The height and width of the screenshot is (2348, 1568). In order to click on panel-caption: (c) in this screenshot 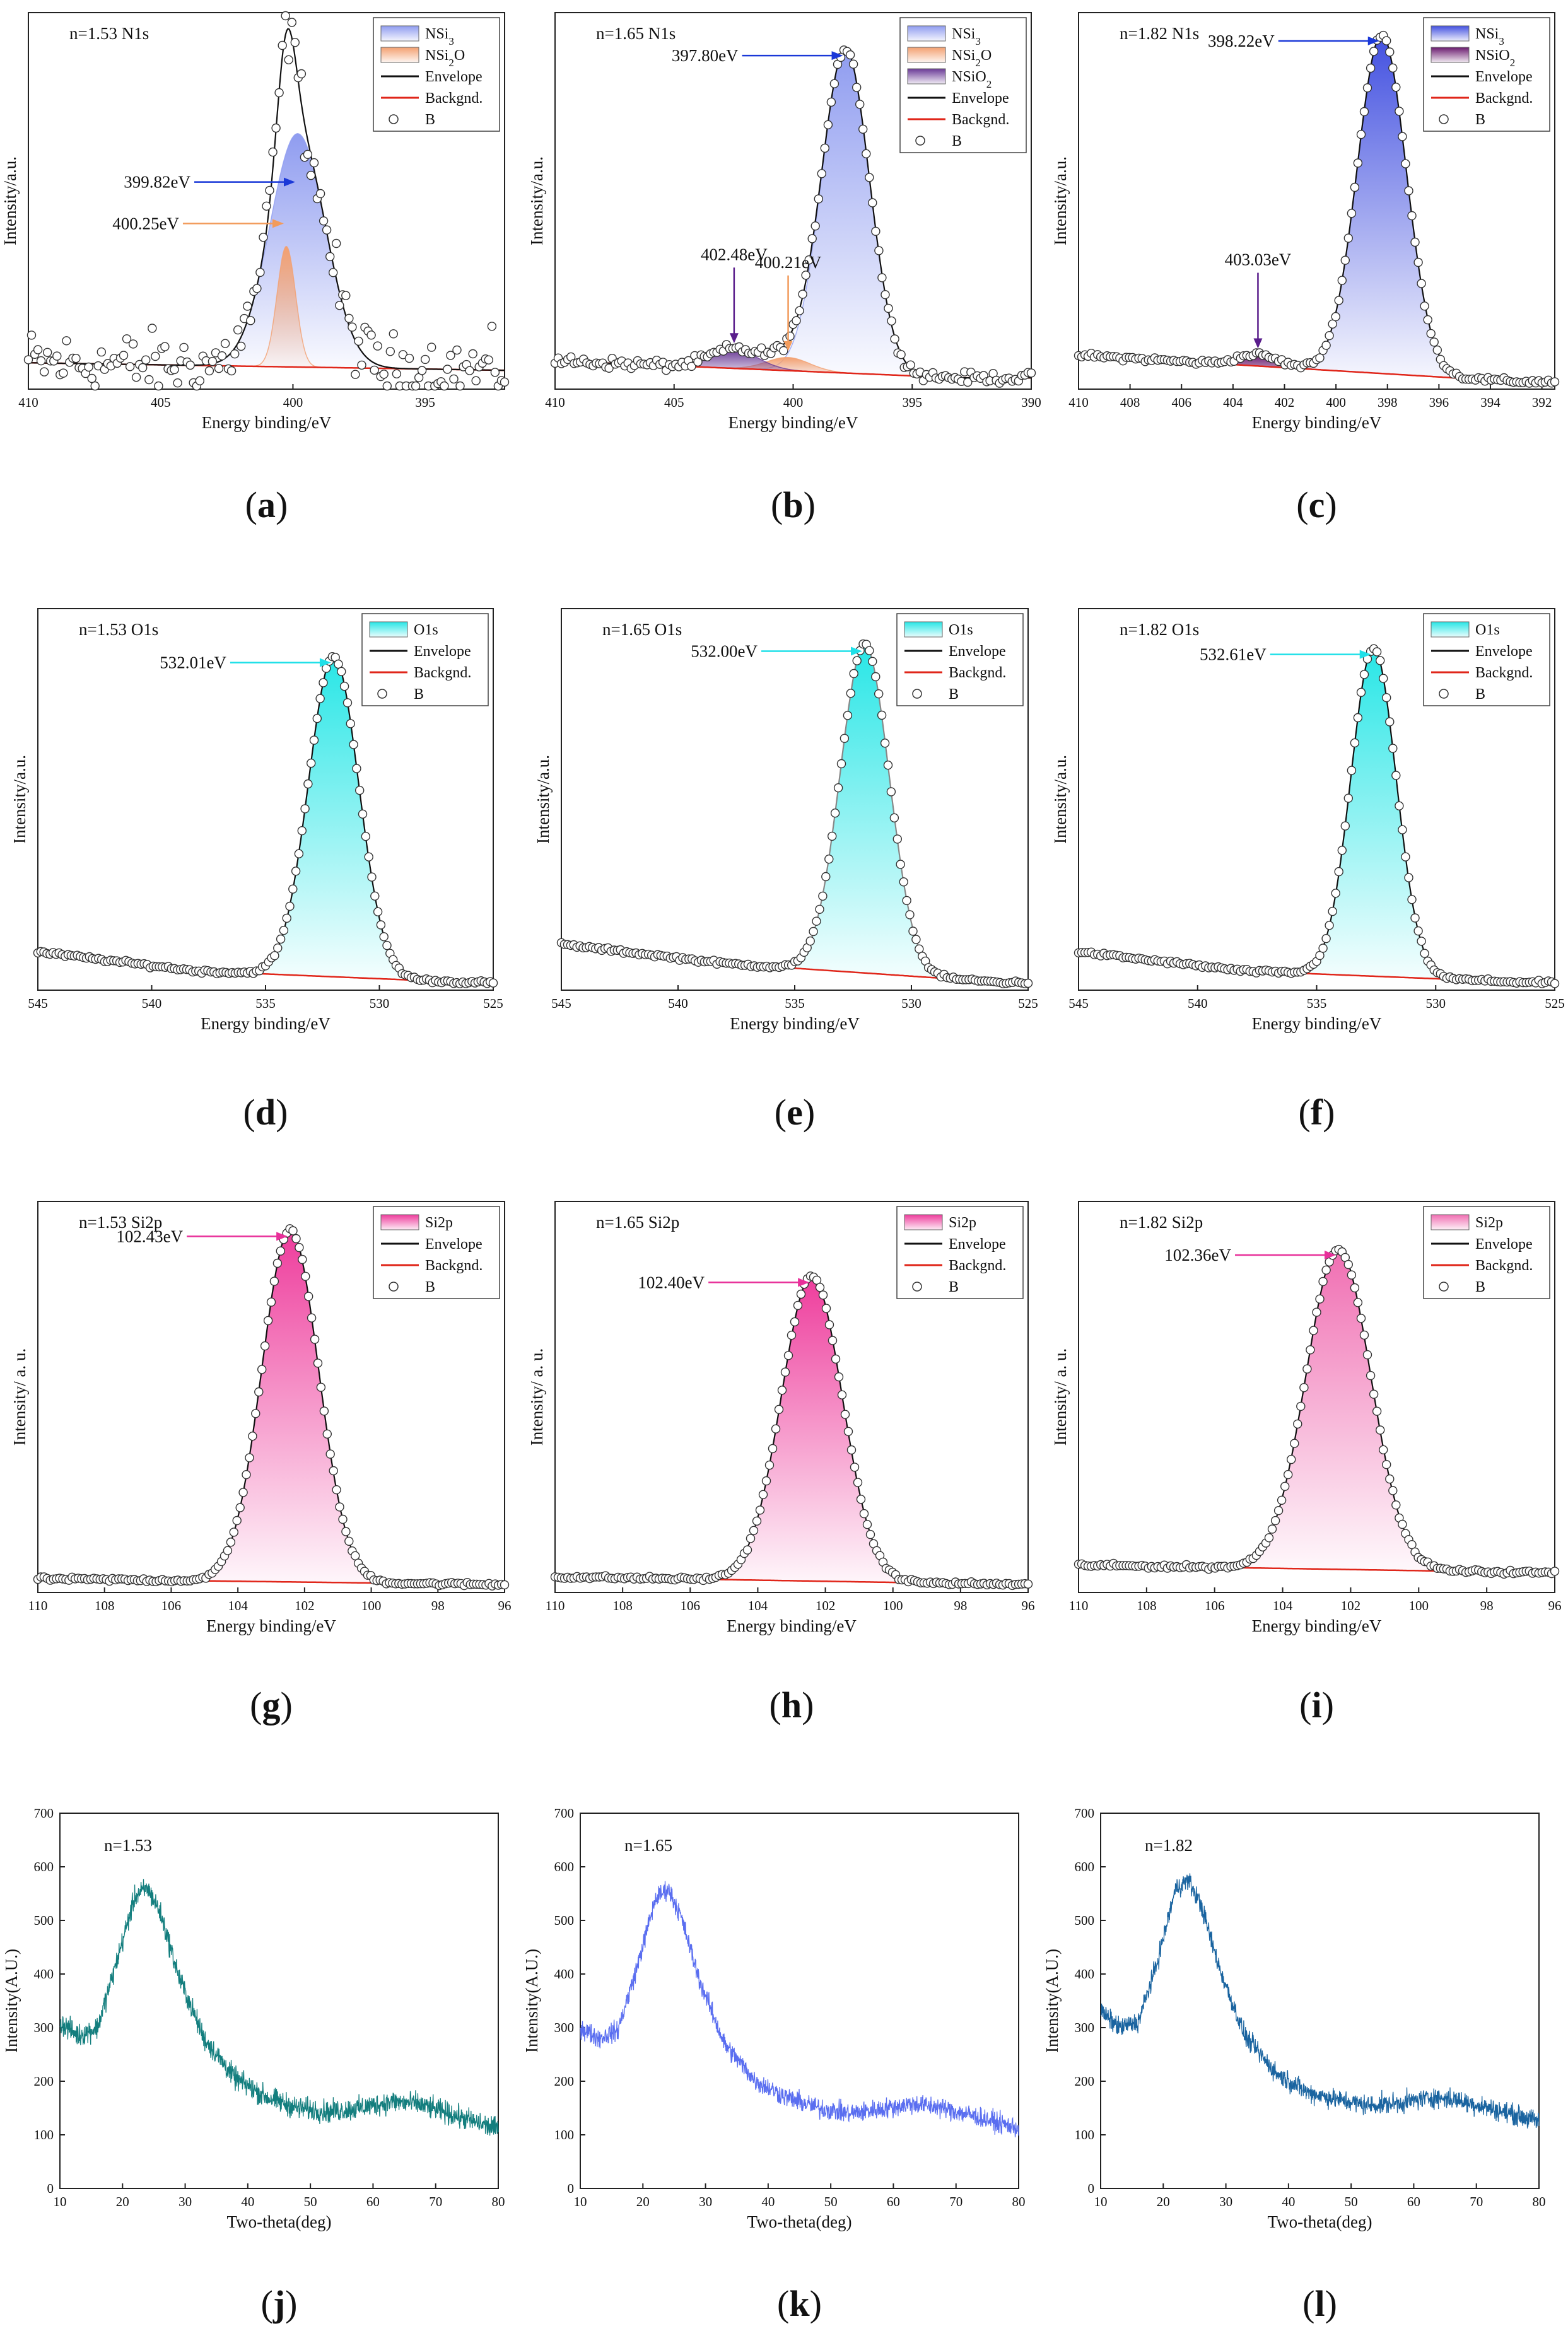, I will do `click(1316, 504)`.